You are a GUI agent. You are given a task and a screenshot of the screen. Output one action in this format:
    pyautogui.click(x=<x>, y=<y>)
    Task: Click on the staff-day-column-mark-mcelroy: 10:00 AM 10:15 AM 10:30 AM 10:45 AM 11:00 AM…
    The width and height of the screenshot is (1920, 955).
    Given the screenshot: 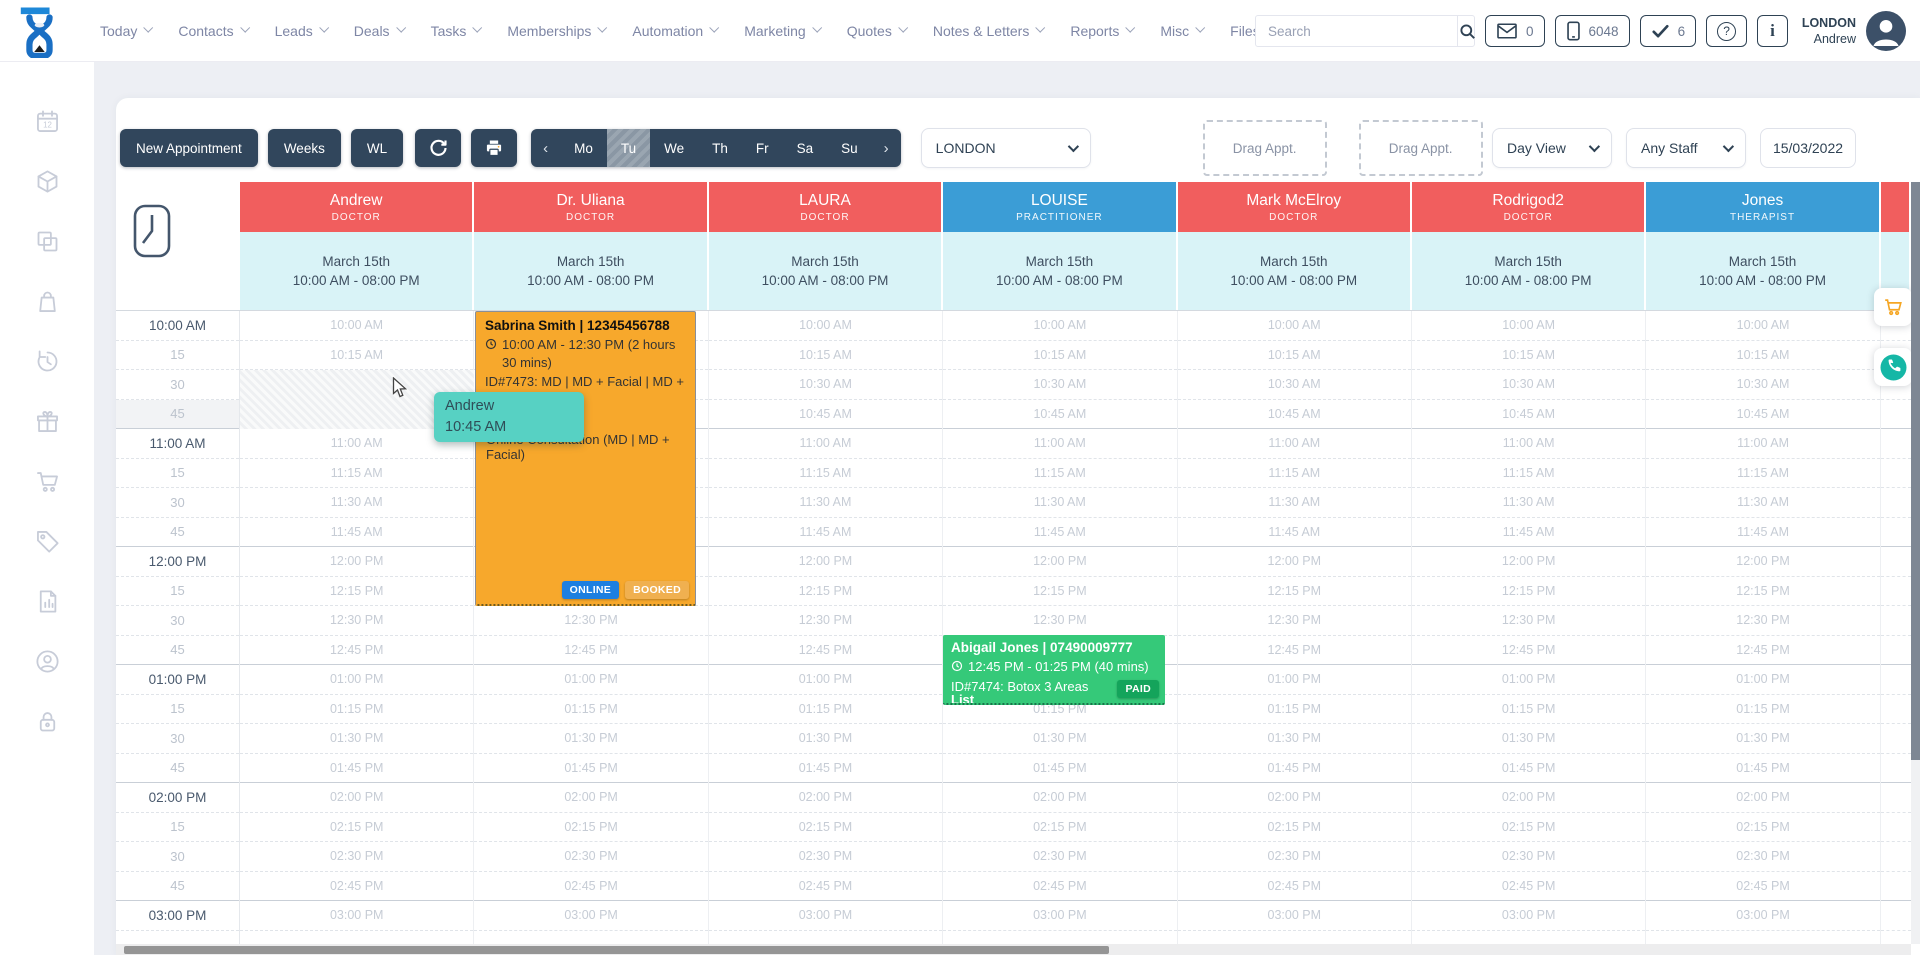 What is the action you would take?
    pyautogui.click(x=1294, y=633)
    